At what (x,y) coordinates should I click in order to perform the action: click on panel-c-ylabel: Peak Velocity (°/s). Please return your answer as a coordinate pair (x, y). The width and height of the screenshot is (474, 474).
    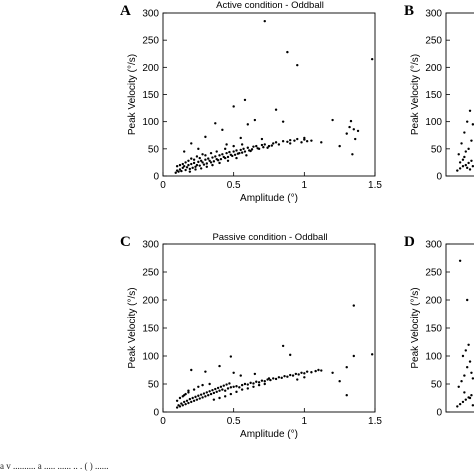
    Looking at the image, I should click on (132, 327).